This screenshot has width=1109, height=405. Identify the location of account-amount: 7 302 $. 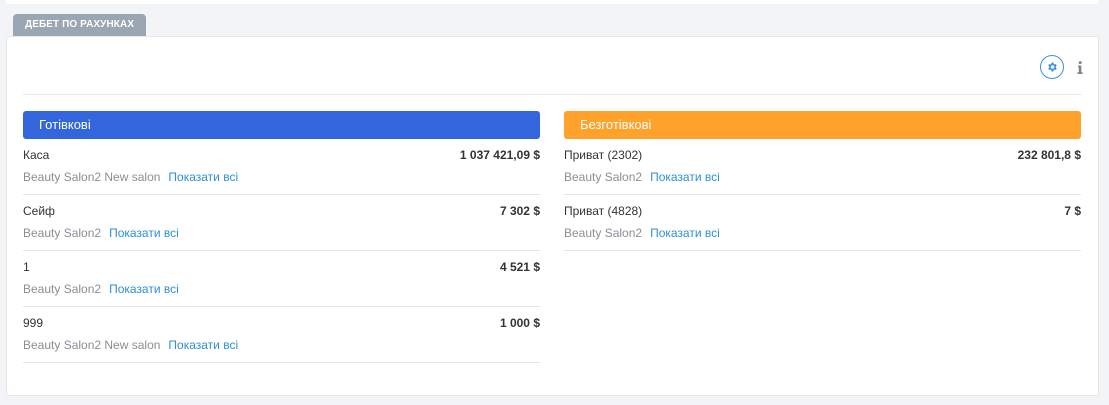
(519, 211).